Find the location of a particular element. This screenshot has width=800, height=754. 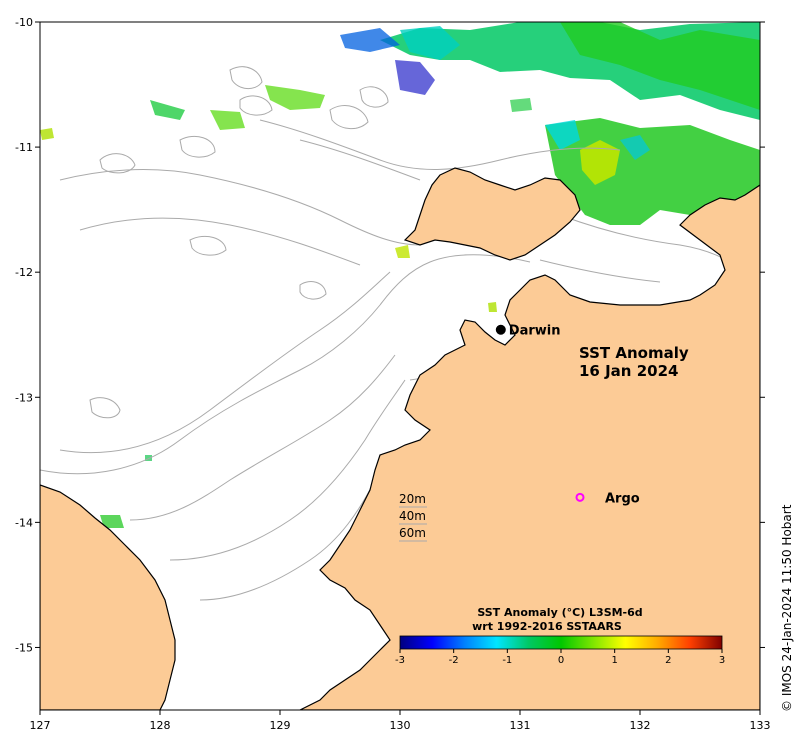

depth-60m-label: 60m is located at coordinates (412, 533).